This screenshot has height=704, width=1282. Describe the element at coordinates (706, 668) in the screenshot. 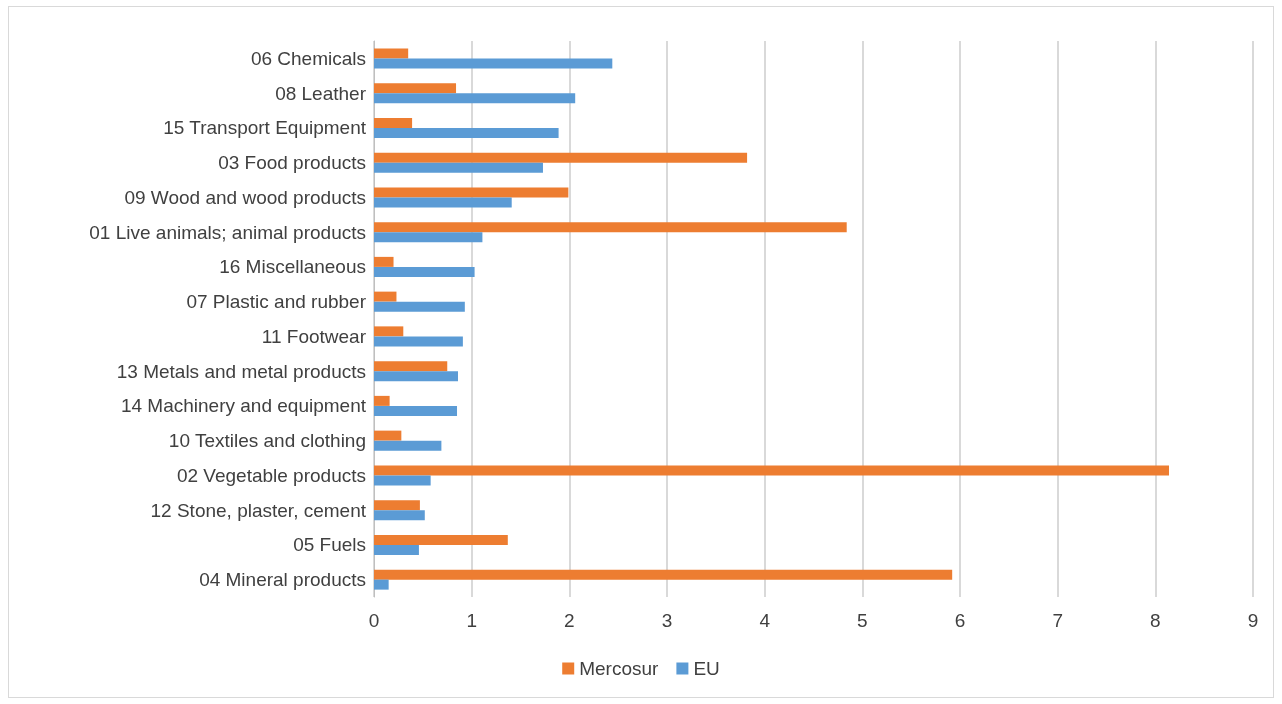

I see `legend-label: EU` at that location.